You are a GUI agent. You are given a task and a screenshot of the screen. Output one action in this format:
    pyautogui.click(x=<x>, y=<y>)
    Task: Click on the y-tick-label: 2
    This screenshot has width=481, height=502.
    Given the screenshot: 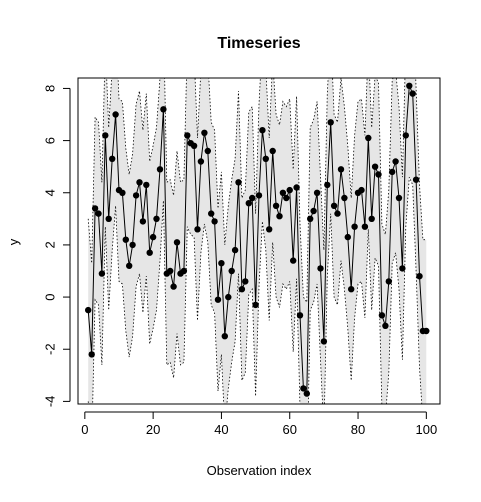 What is the action you would take?
    pyautogui.click(x=49, y=244)
    